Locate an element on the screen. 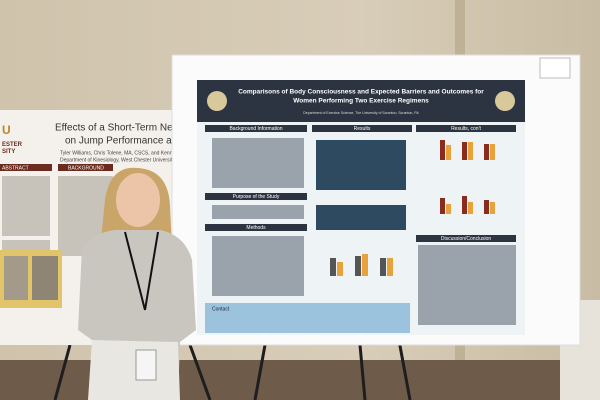  title-banner is located at coordinates (361, 101).